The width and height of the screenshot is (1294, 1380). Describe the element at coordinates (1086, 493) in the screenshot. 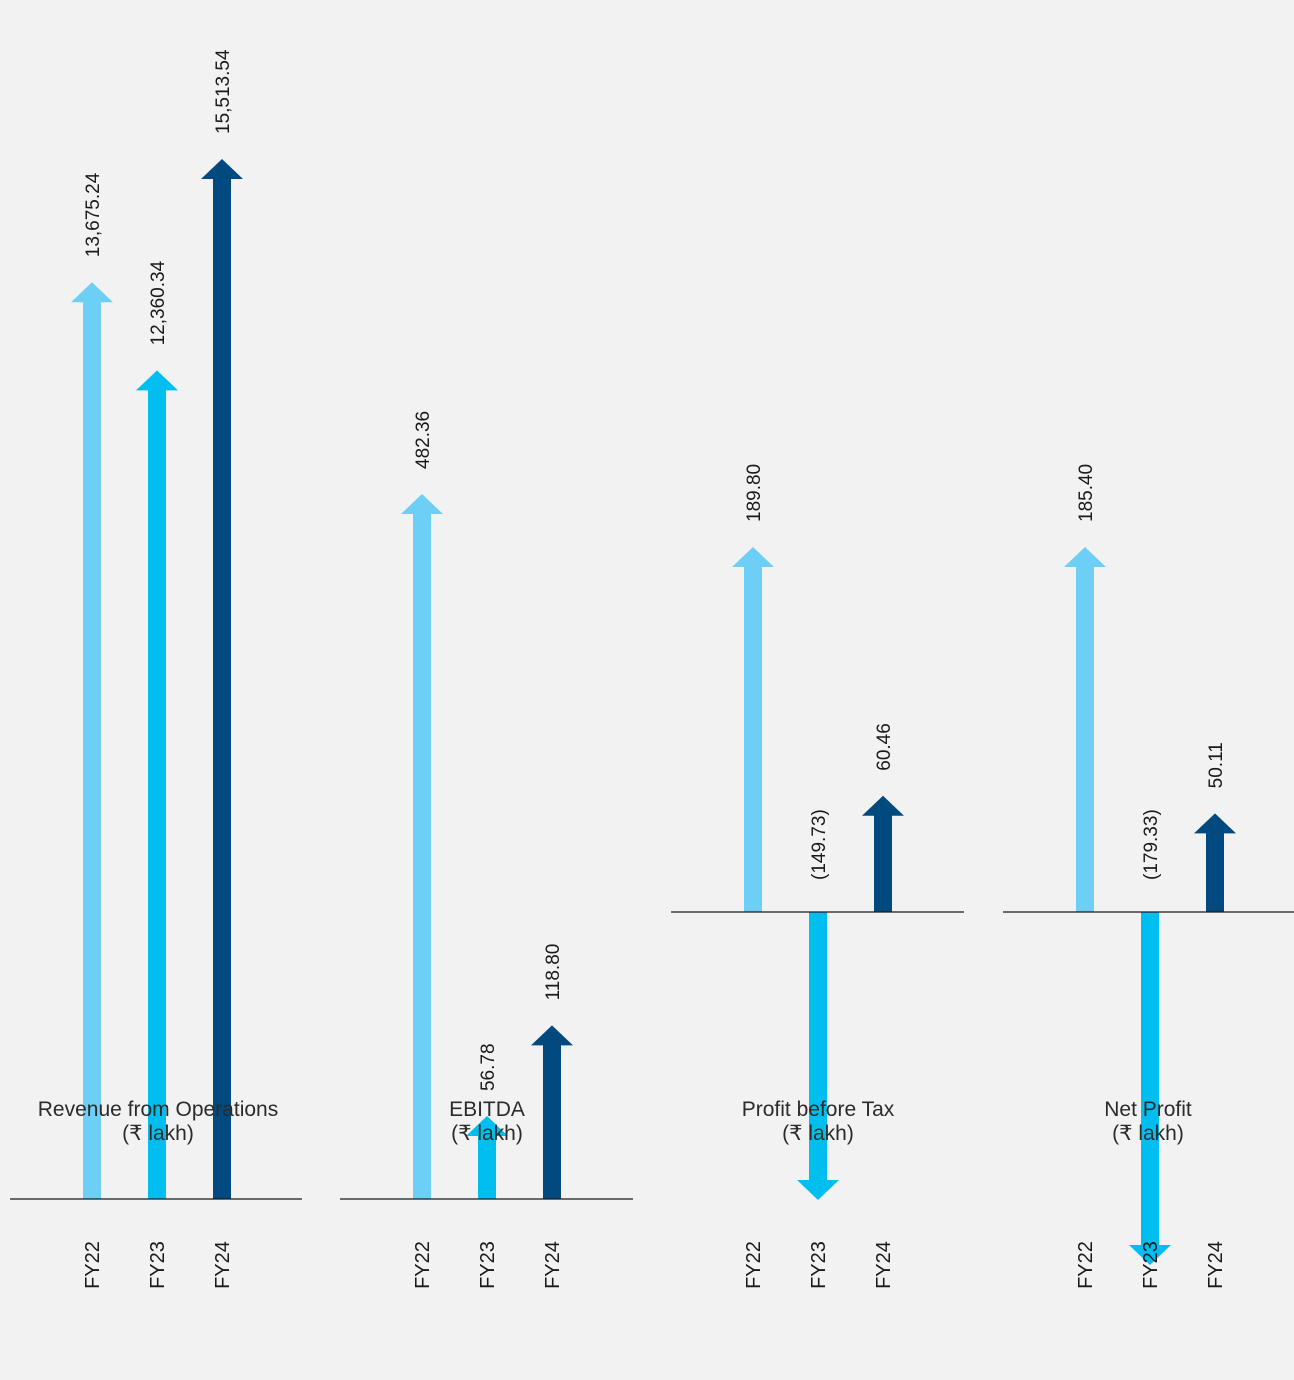

I see `value-label: 185.40` at that location.